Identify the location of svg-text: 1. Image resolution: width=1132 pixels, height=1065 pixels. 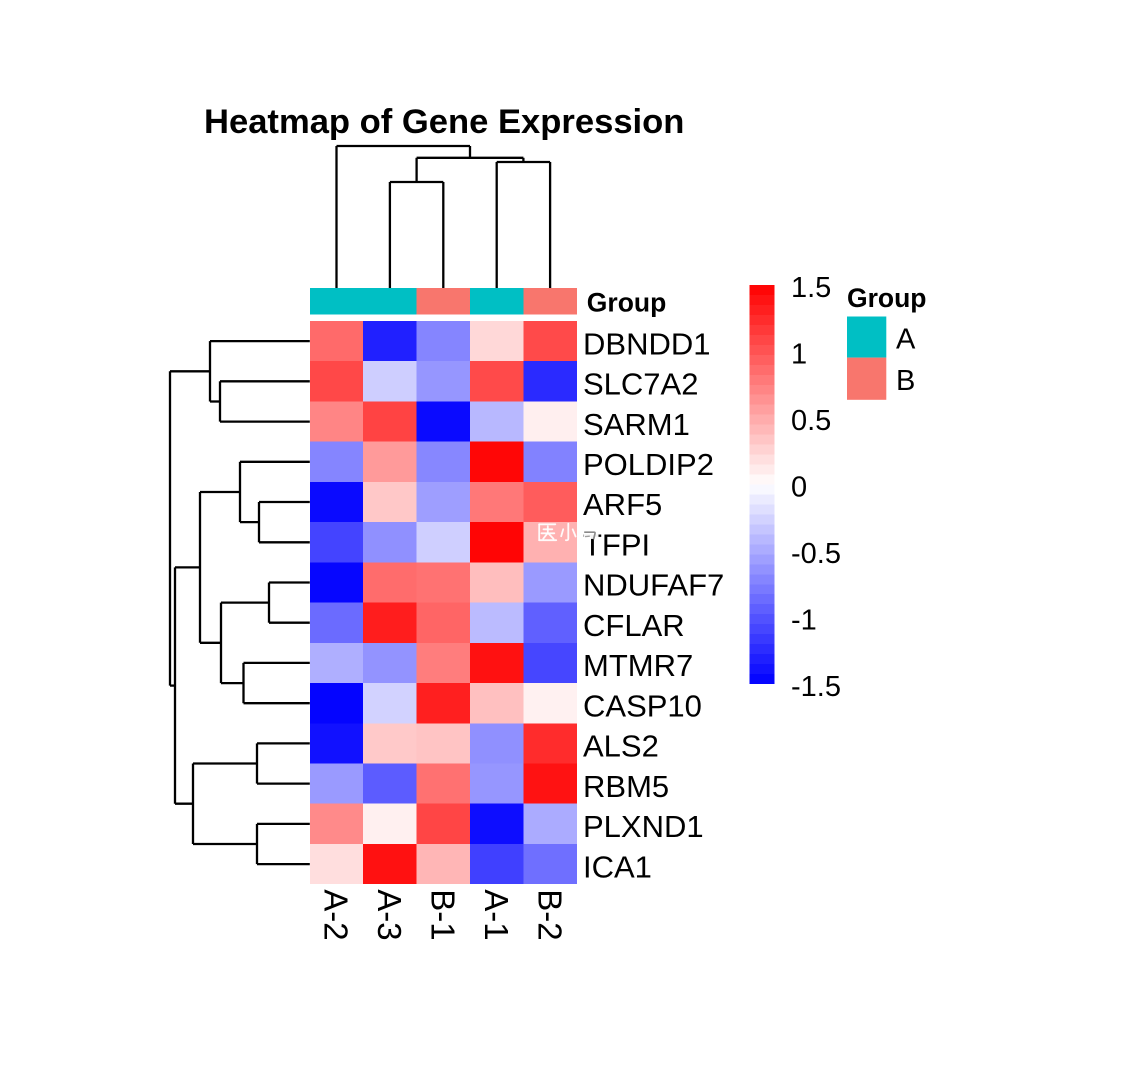
(799, 355).